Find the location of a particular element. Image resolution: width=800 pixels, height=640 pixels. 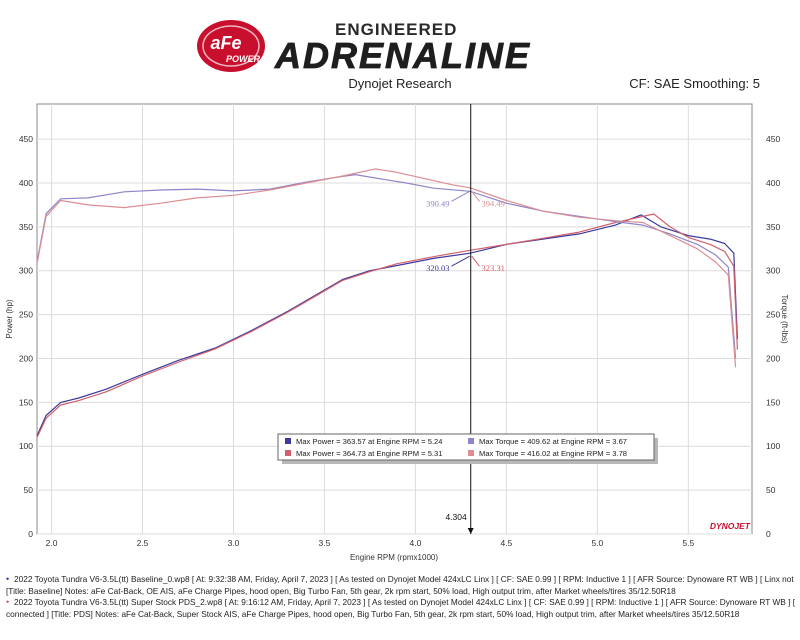

afe-badge-sub: POWER is located at coordinates (243, 59).